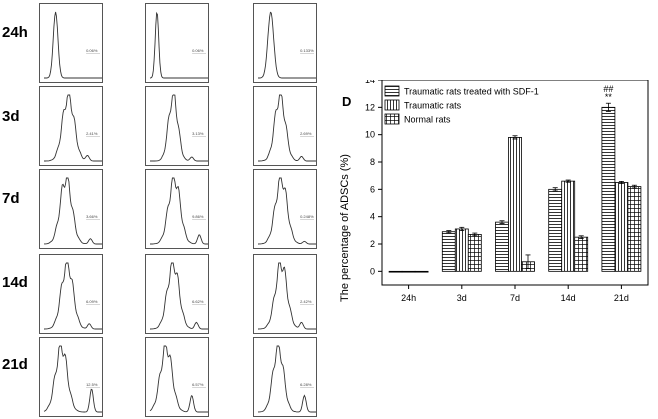 This screenshot has height=419, width=658. I want to click on histogram-panel: 6.09%, so click(71, 294).